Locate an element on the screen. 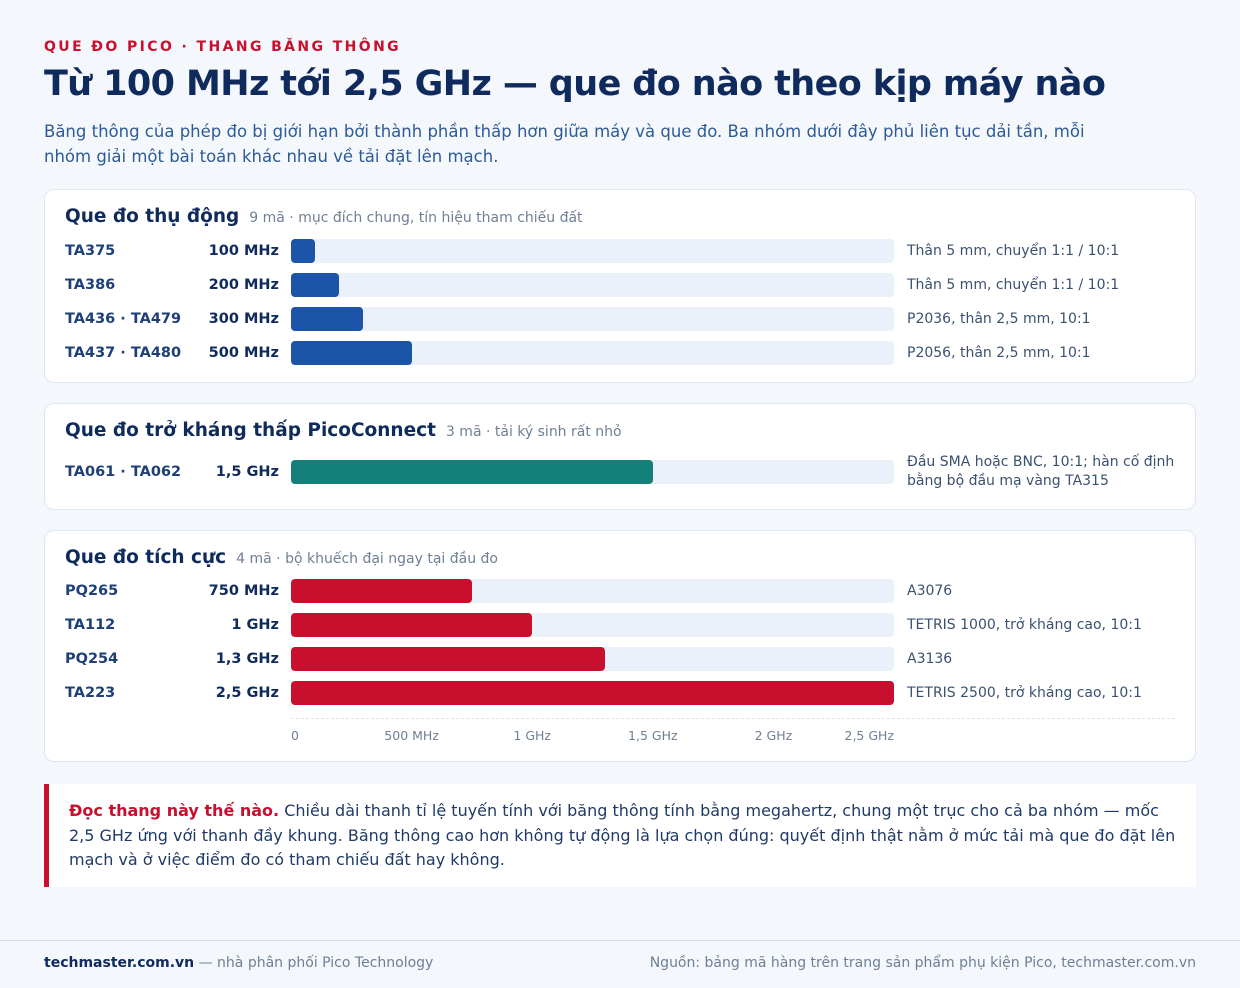 The height and width of the screenshot is (988, 1240). x-tick-label: 1 GHz is located at coordinates (532, 735).